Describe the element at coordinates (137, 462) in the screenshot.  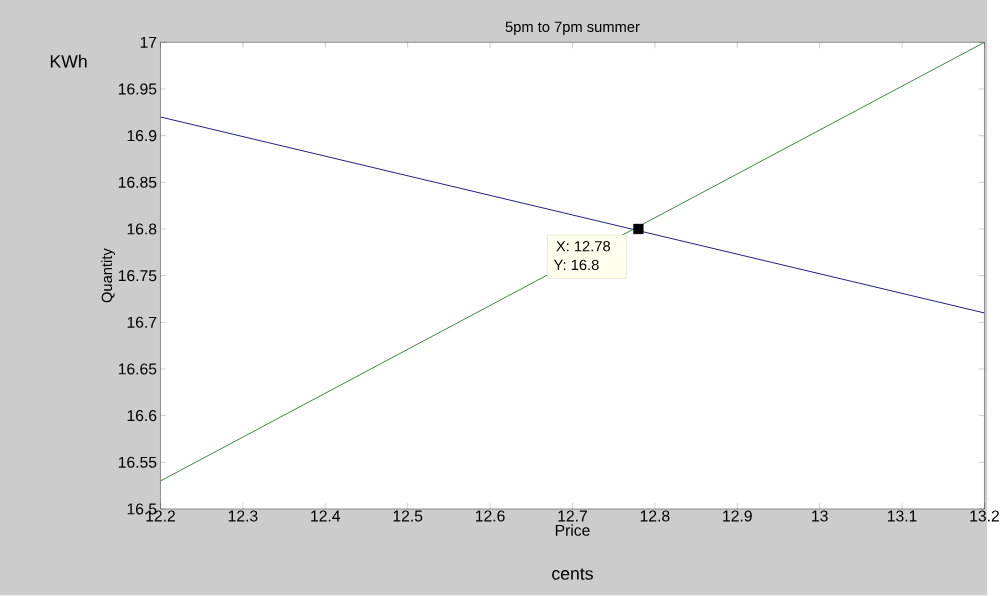
I see `y-tick-label: 16.55` at that location.